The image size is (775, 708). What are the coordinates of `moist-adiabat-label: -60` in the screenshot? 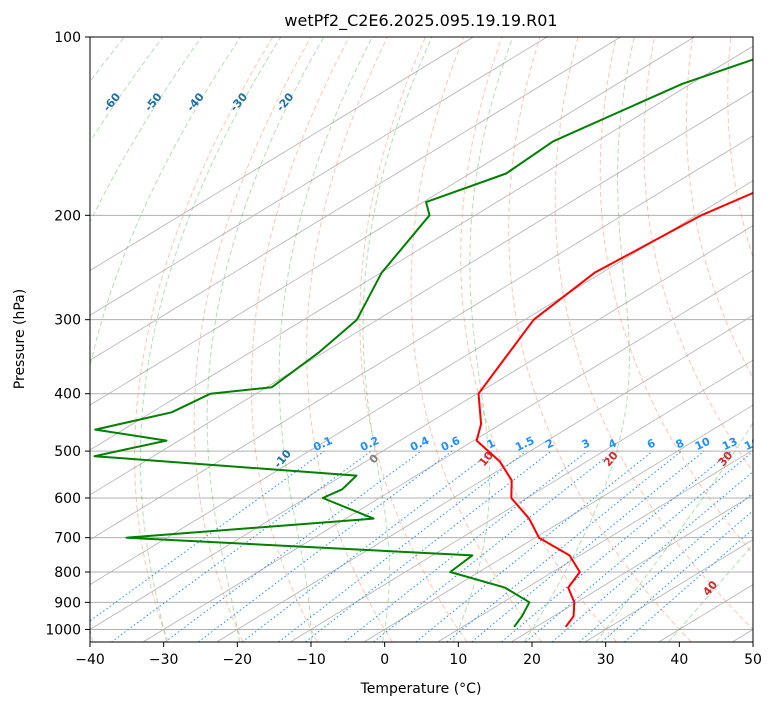 It's located at (111, 102).